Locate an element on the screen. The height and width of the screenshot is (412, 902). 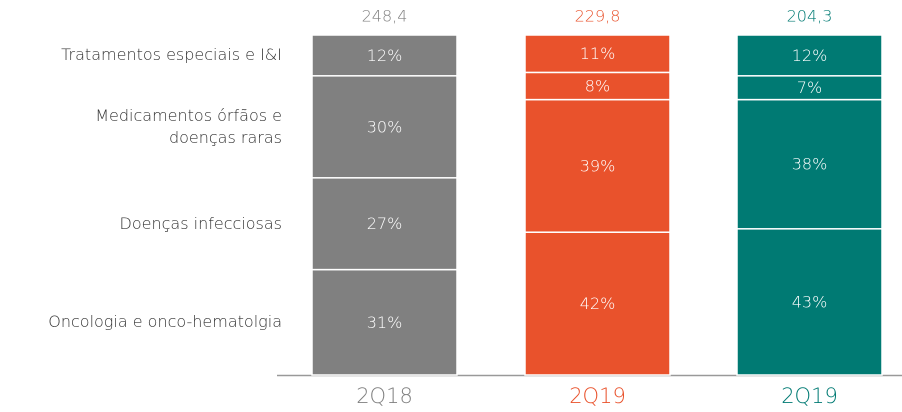
segment-label: 7% is located at coordinates (809, 87).